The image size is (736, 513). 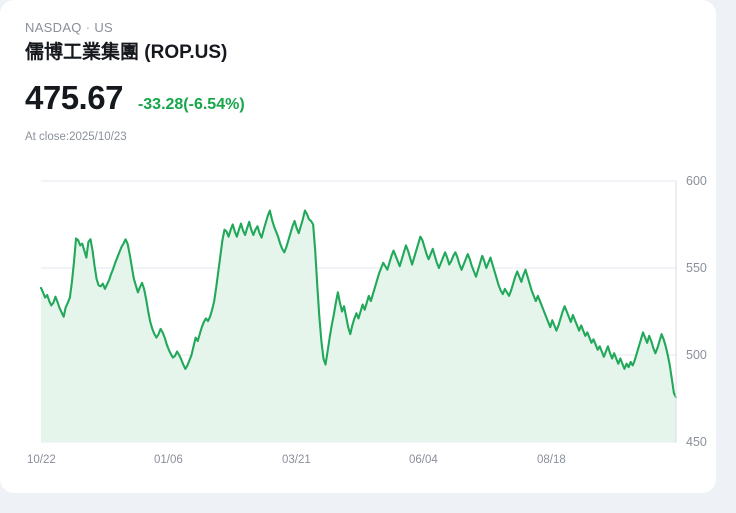 What do you see at coordinates (126, 52) in the screenshot?
I see `page-title: 儒博工業集團 (ROP.US)` at bounding box center [126, 52].